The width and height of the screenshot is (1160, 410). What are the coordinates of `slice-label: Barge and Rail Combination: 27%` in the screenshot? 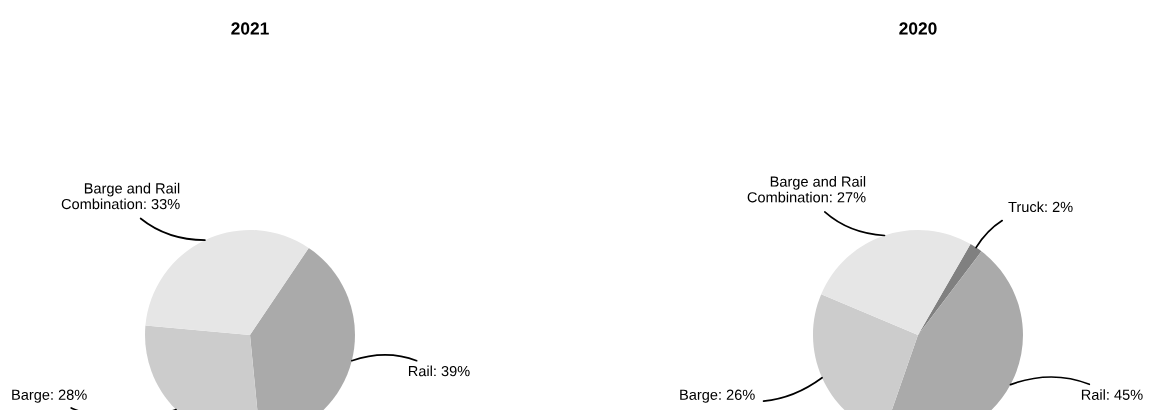 It's located at (806, 189).